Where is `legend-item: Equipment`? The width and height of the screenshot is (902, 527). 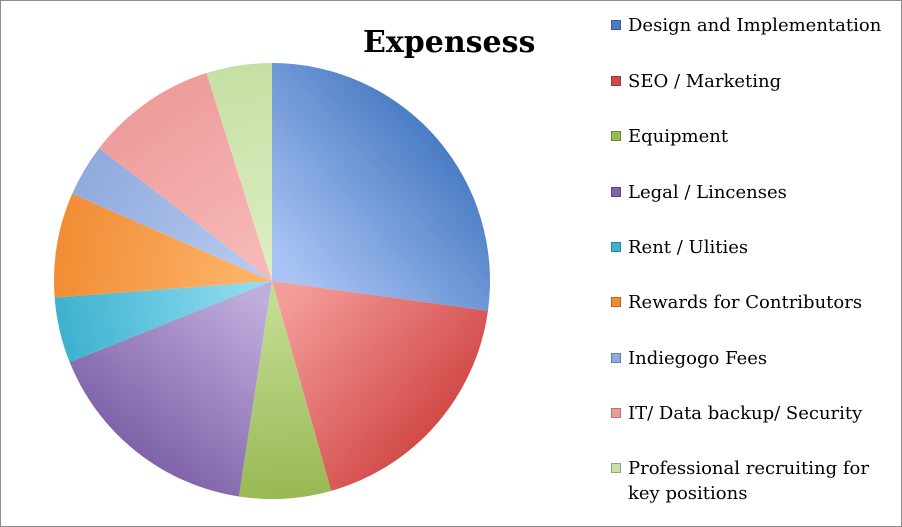 legend-item: Equipment is located at coordinates (753, 136).